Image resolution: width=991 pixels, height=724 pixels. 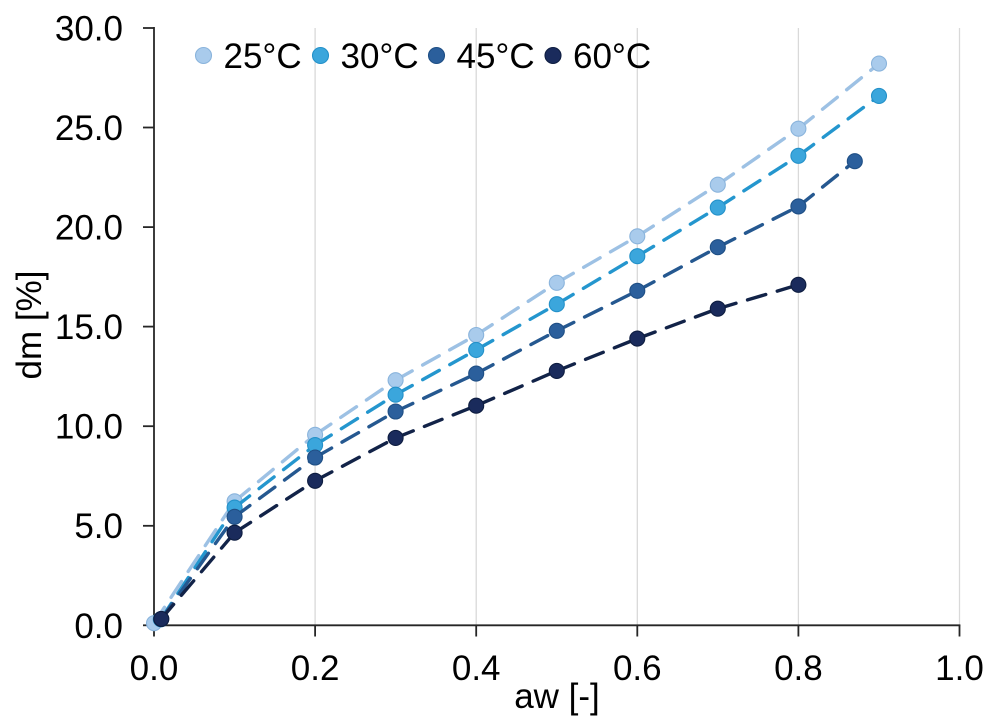 I want to click on svg-text: 5.0, so click(x=98, y=526).